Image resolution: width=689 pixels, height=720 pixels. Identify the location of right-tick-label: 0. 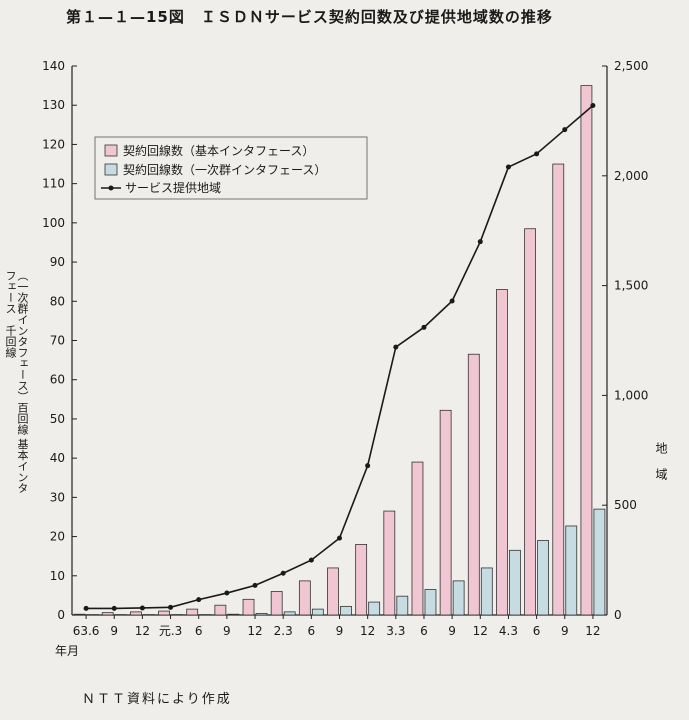
(618, 615).